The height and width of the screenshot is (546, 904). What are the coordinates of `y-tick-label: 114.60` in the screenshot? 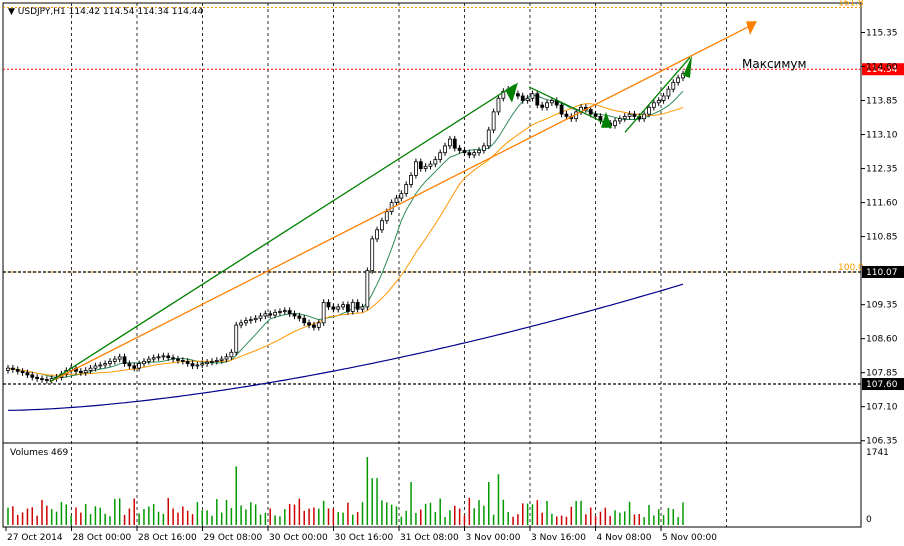 It's located at (882, 68).